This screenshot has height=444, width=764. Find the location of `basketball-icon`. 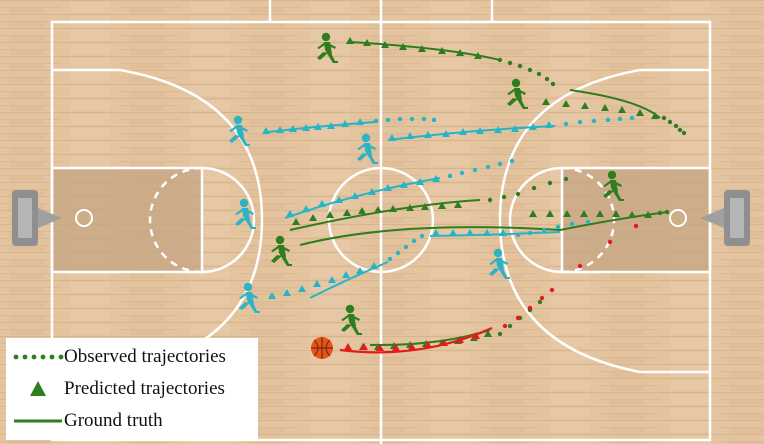

basketball-icon is located at coordinates (322, 348).